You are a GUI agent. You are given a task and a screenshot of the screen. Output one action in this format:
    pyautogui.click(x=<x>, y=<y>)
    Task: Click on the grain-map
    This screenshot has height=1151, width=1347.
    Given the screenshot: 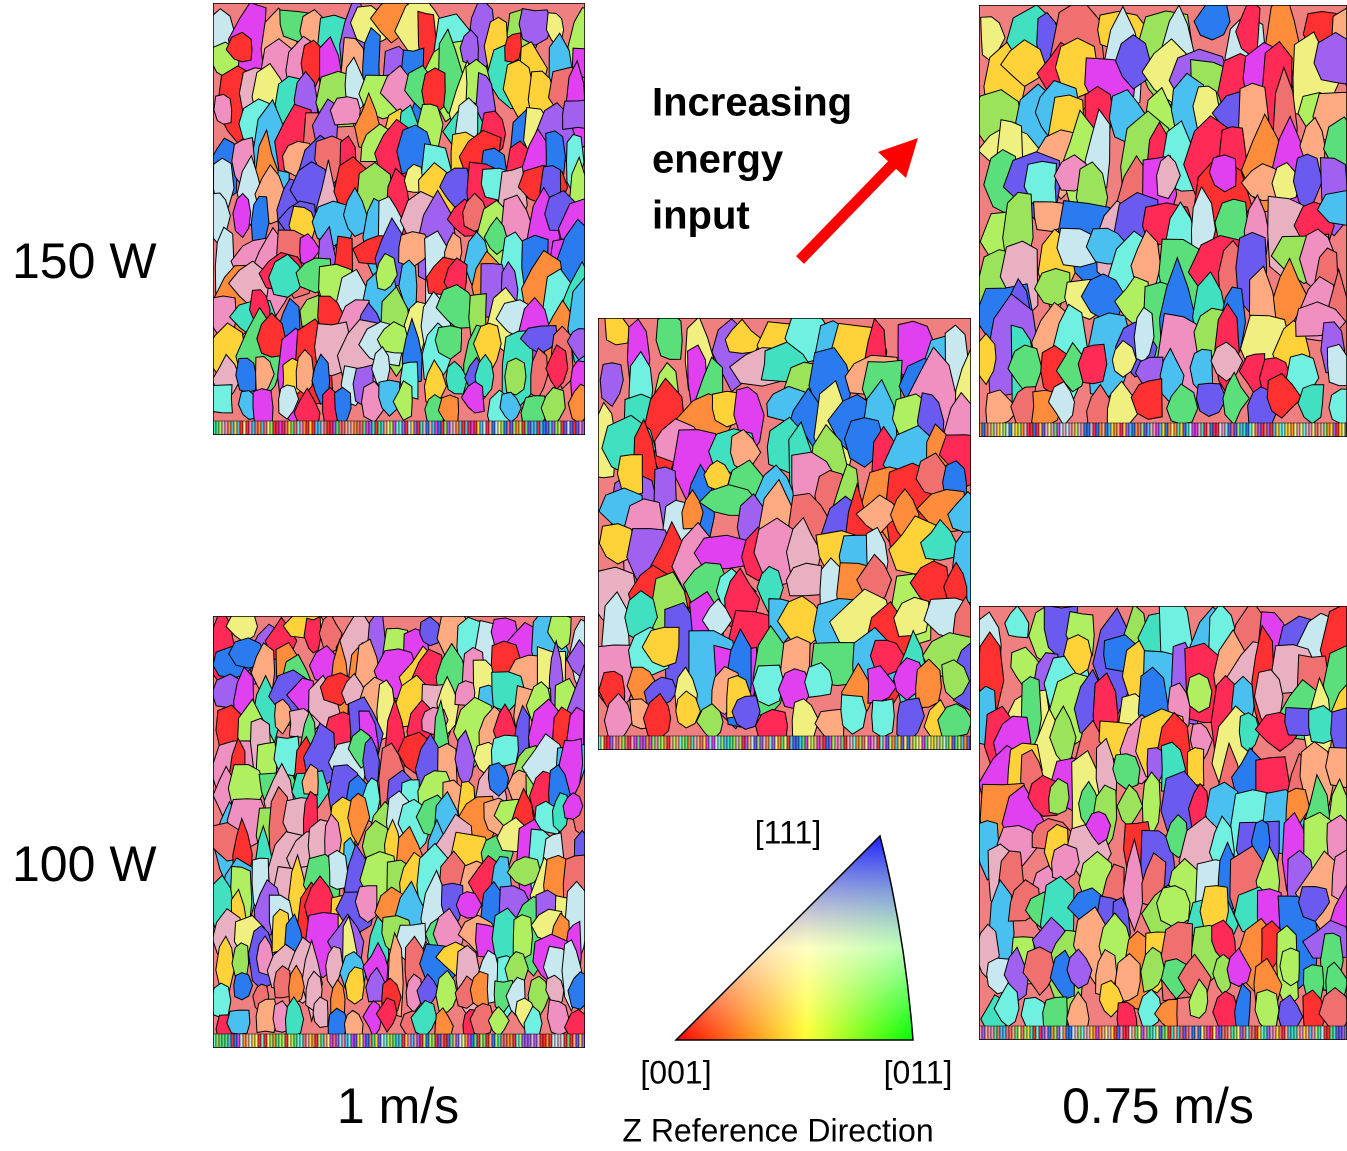 What is the action you would take?
    pyautogui.click(x=399, y=832)
    